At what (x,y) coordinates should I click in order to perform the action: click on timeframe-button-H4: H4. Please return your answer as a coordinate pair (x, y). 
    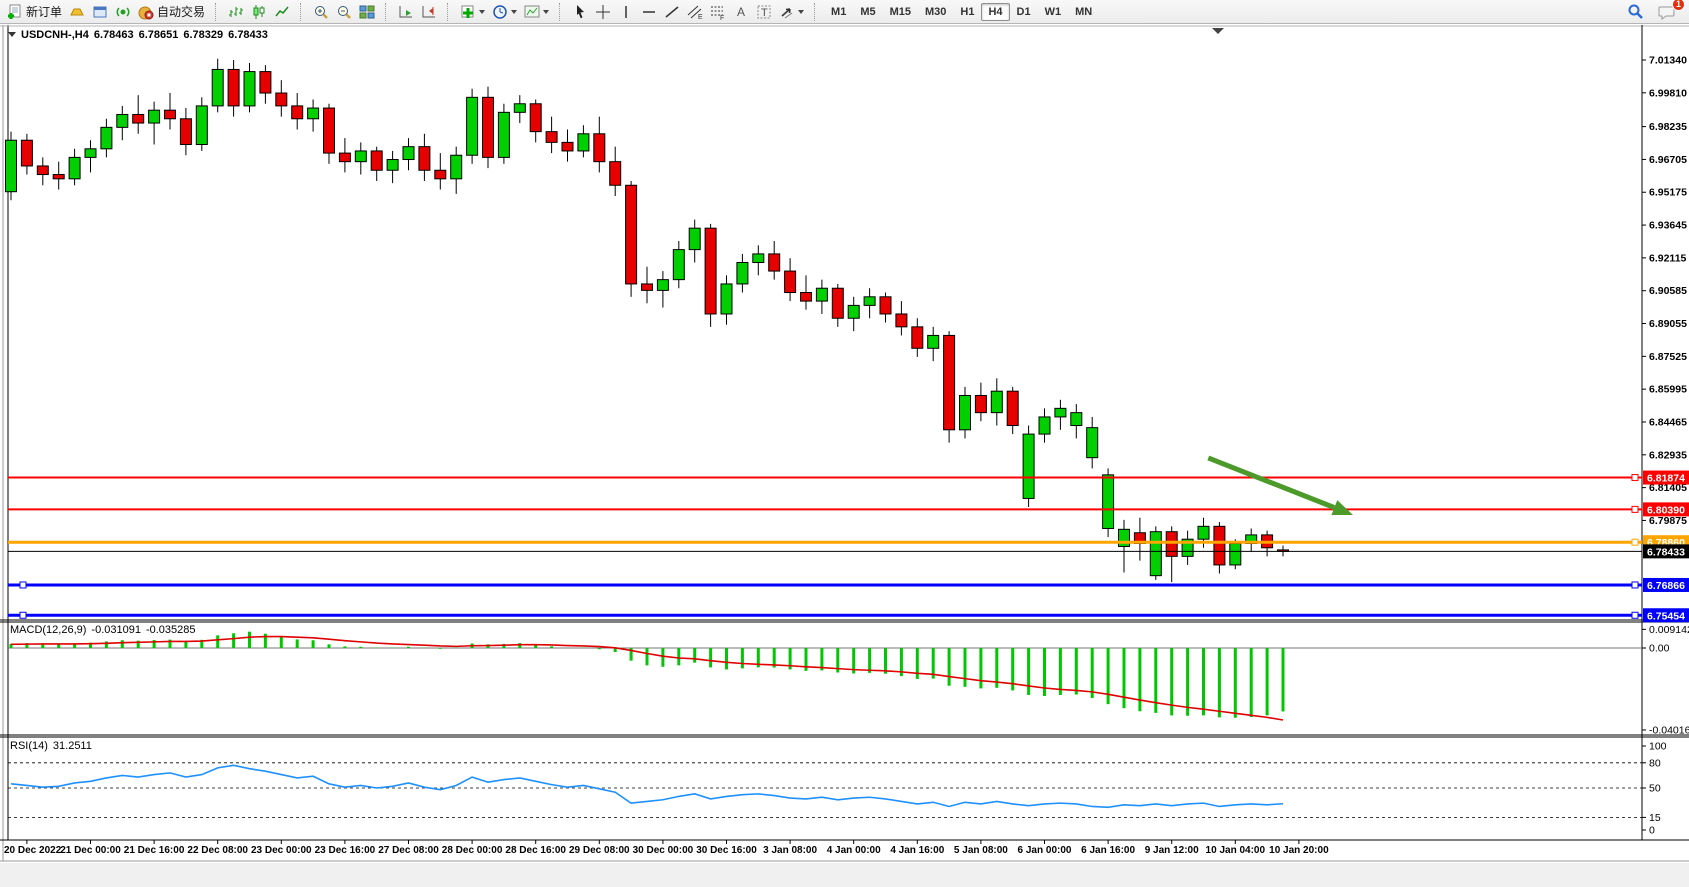
    Looking at the image, I should click on (995, 11).